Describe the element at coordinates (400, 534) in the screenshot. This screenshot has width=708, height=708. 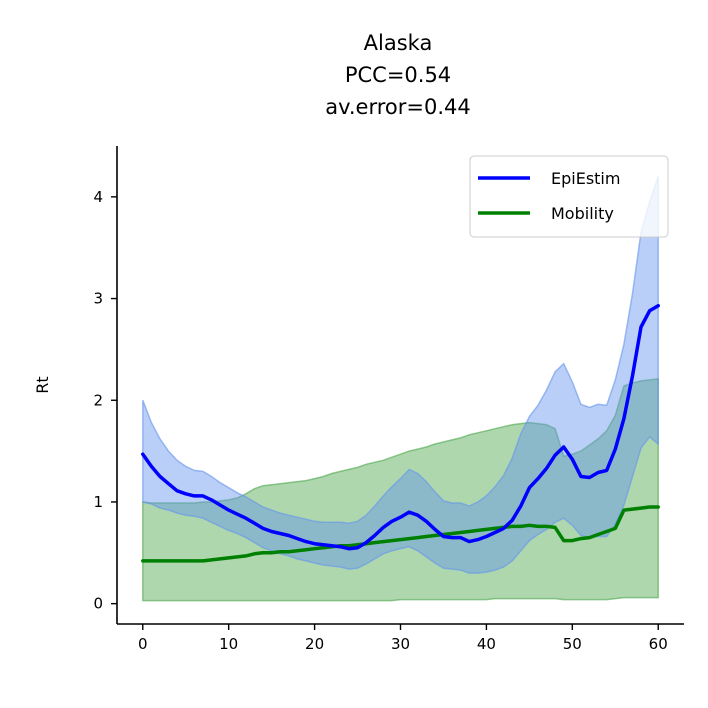
I see `mobility-line` at that location.